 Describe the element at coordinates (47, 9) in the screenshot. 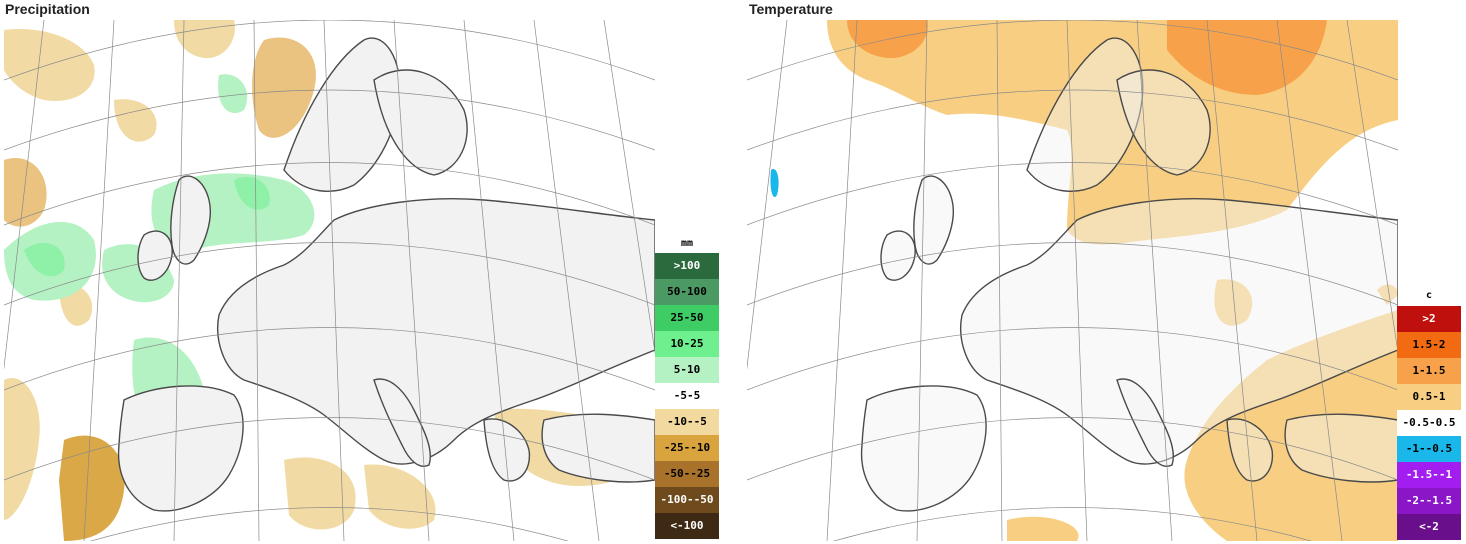

I see `panel-title: Precipitation` at that location.